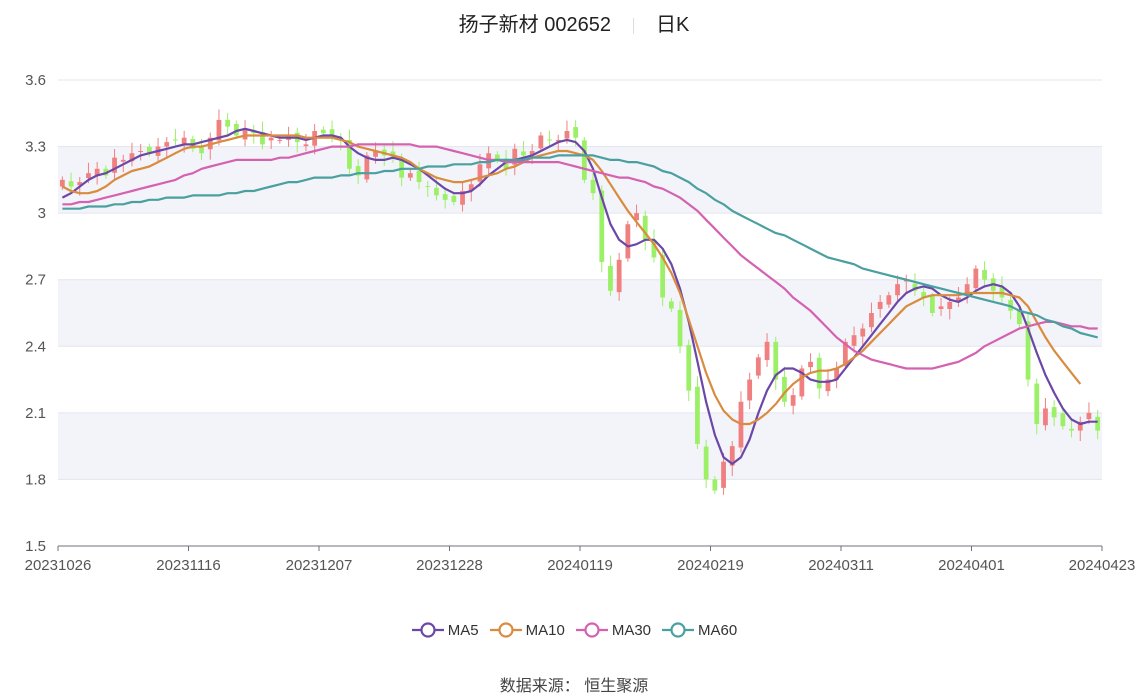 This screenshot has height=699, width=1148. What do you see at coordinates (188, 565) in the screenshot?
I see `x-tick-label: 20231116` at bounding box center [188, 565].